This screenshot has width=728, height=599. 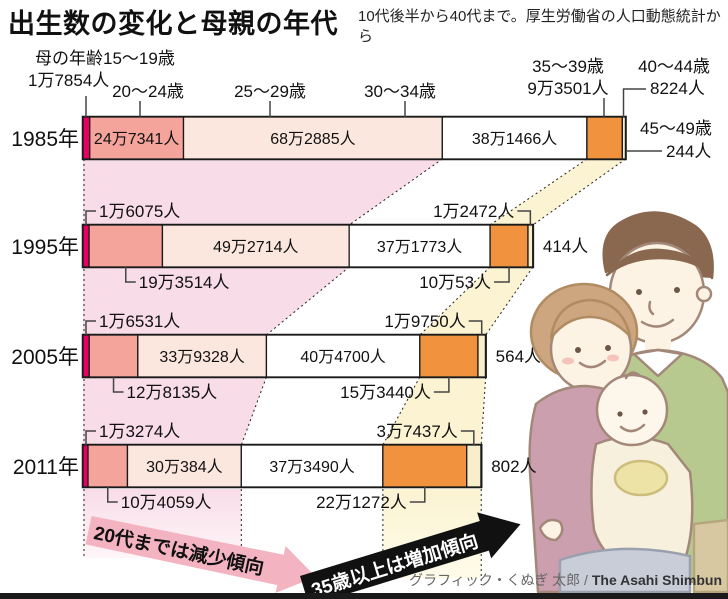 I want to click on value-label-below: 10万53人, so click(x=455, y=282).